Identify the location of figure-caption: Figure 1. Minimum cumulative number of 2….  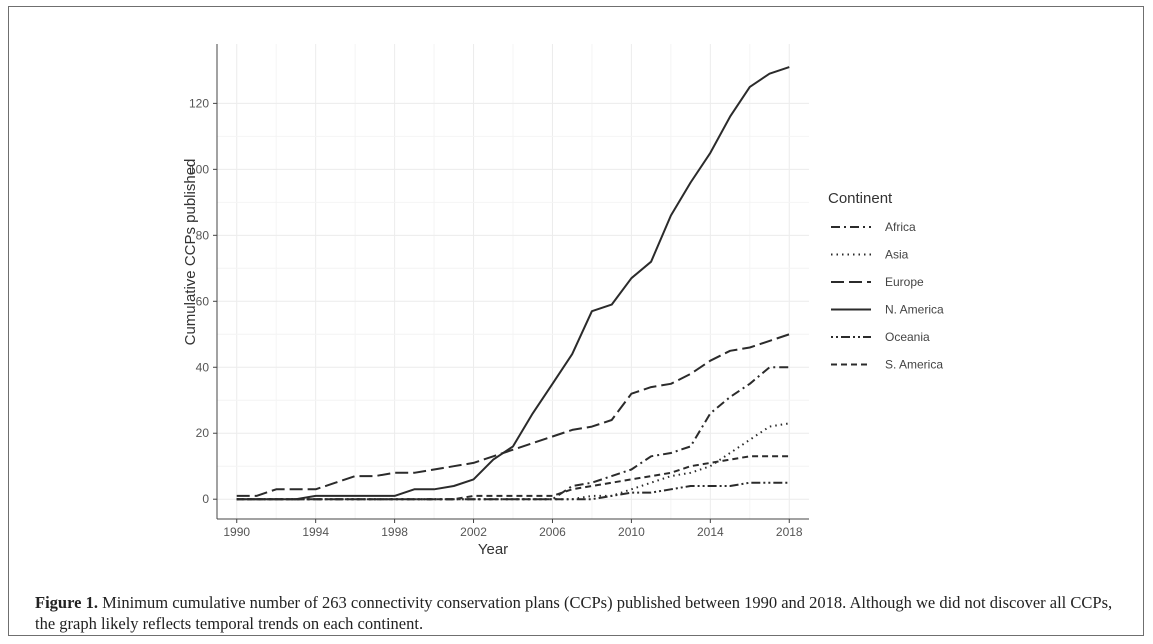
(585, 613).